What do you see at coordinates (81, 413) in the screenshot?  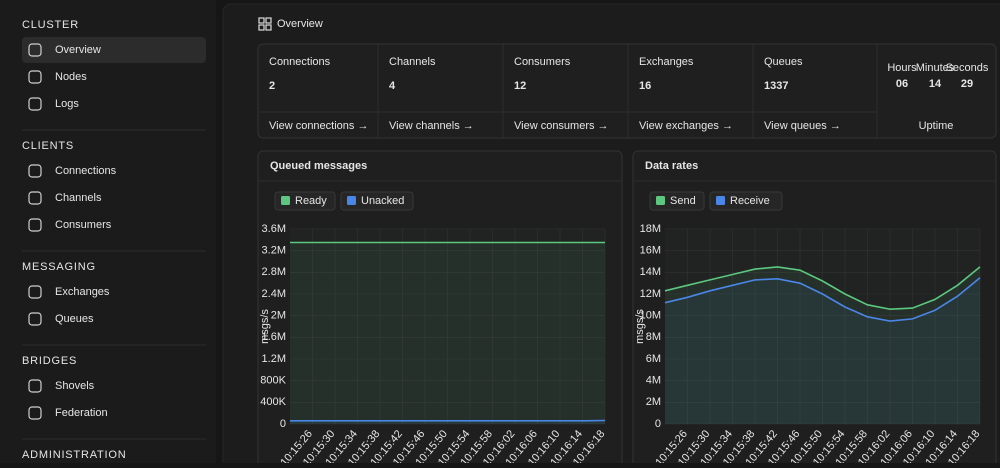 I see `nav-item: Federation` at bounding box center [81, 413].